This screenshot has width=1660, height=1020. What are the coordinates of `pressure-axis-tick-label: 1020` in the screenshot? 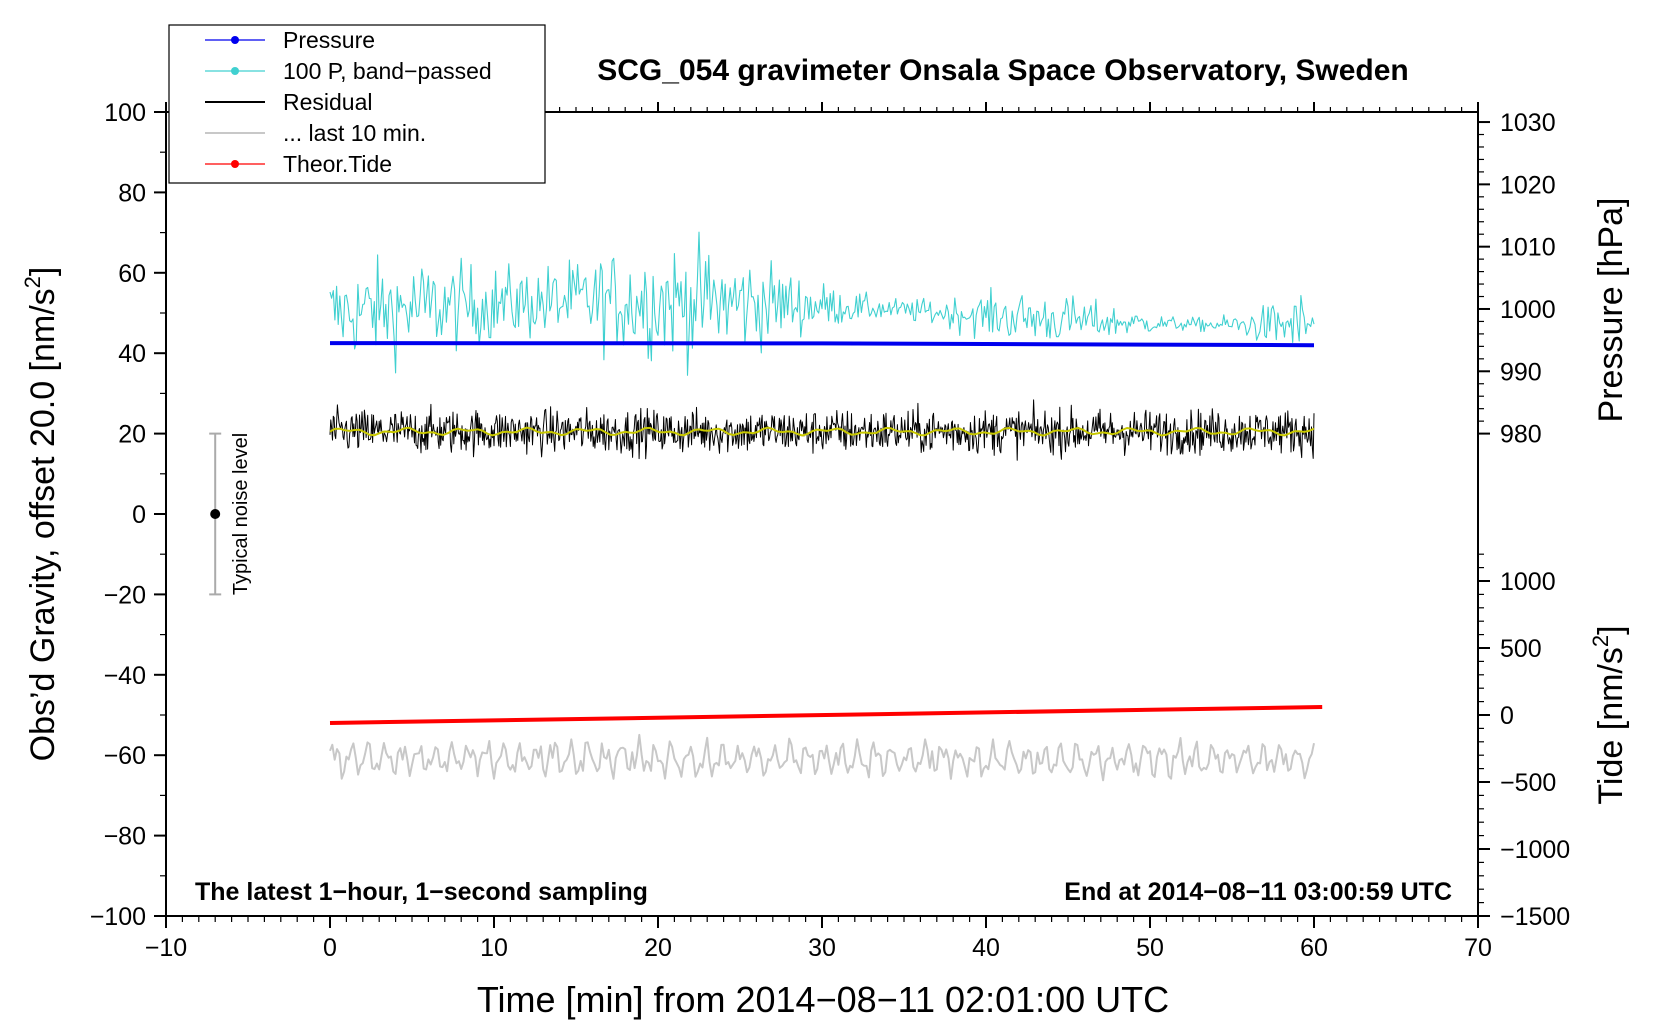 It's located at (1528, 185).